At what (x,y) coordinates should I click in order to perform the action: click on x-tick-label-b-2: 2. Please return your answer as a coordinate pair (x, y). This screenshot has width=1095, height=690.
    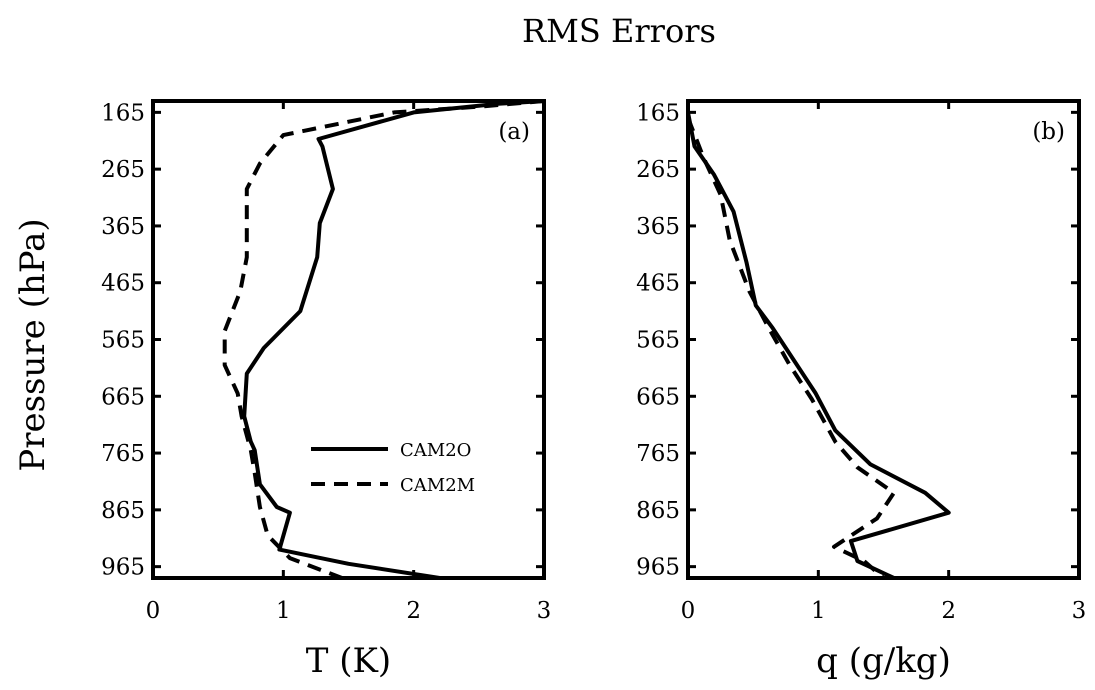
    Looking at the image, I should click on (948, 611).